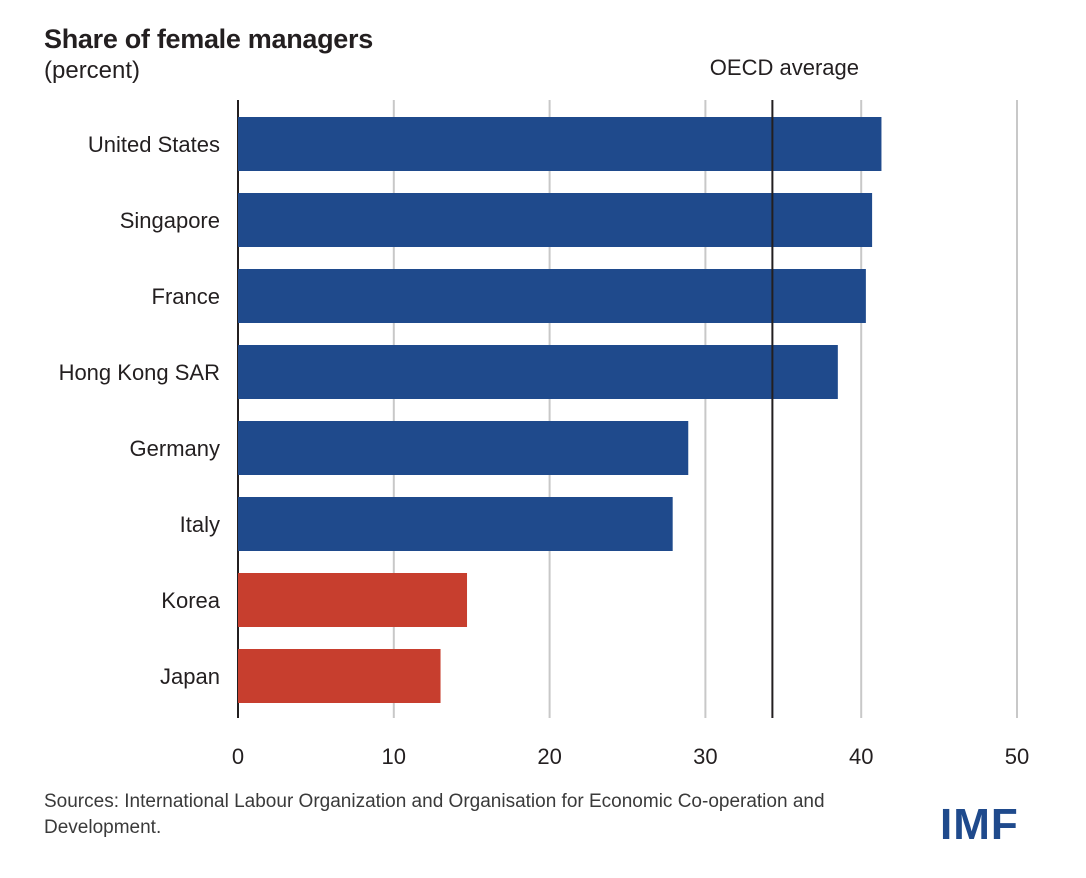  I want to click on bar-hong-kong-sar, so click(538, 372).